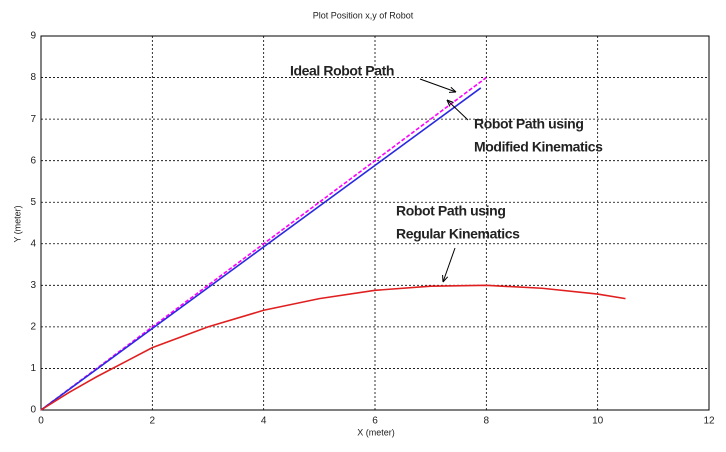 The width and height of the screenshot is (726, 452). Describe the element at coordinates (33, 243) in the screenshot. I see `y-tick-label: 4` at that location.